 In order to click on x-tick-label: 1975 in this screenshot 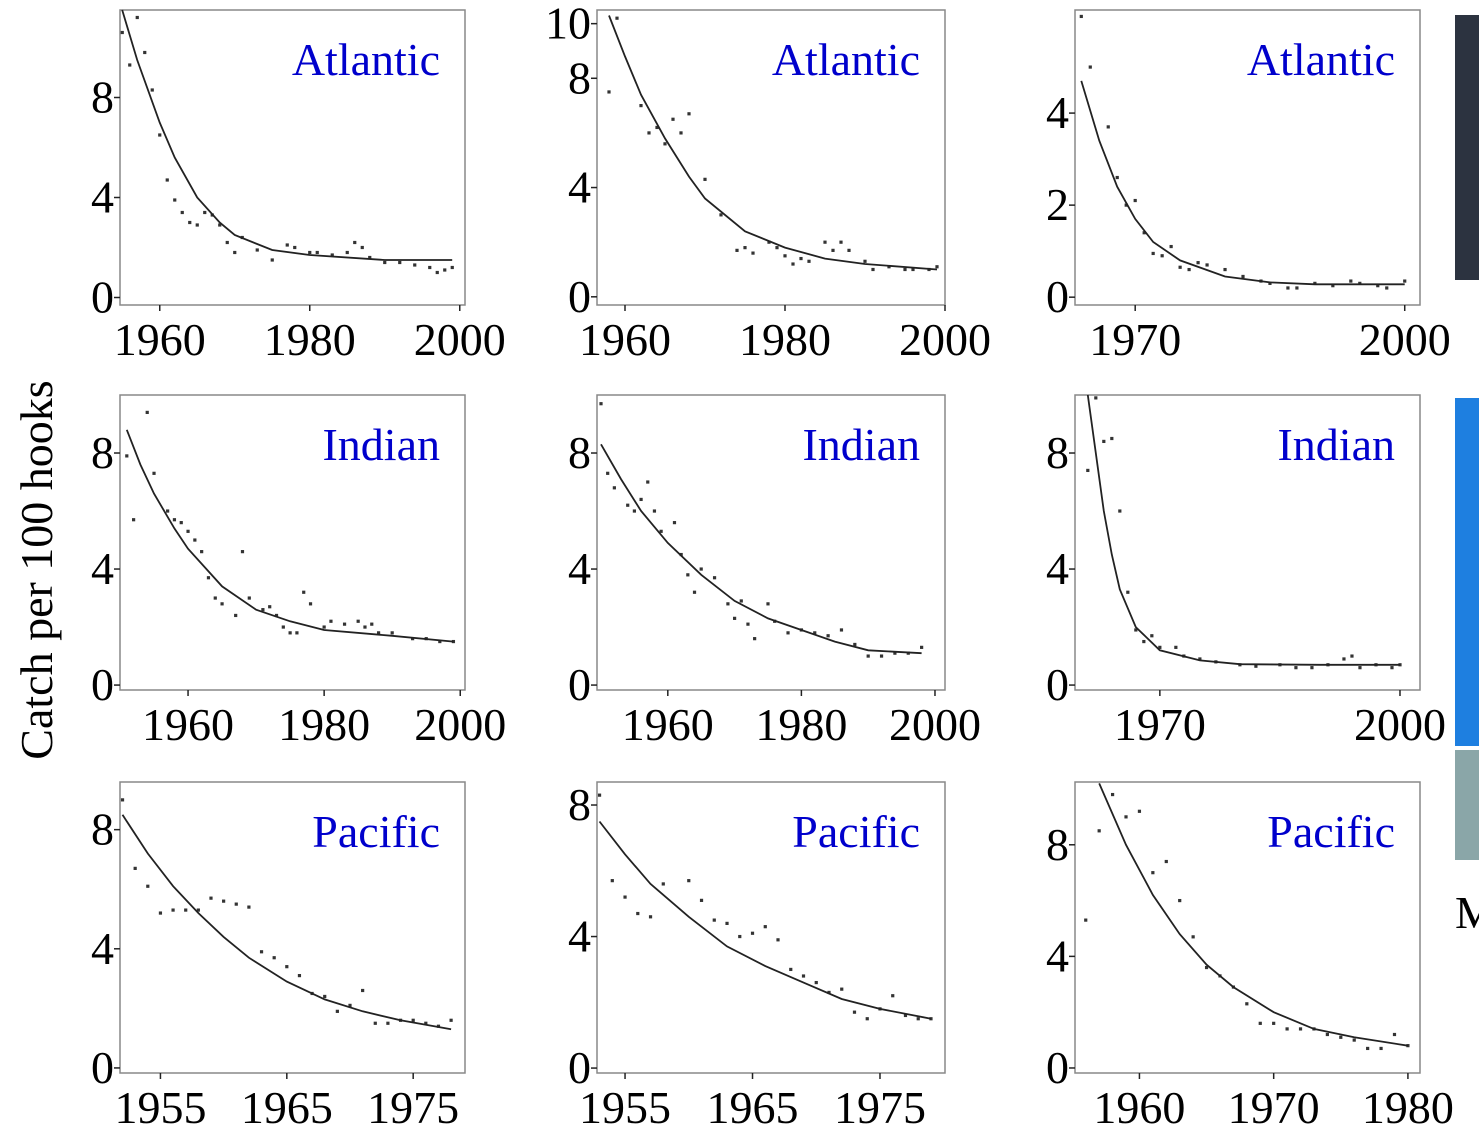, I will do `click(413, 1107)`.